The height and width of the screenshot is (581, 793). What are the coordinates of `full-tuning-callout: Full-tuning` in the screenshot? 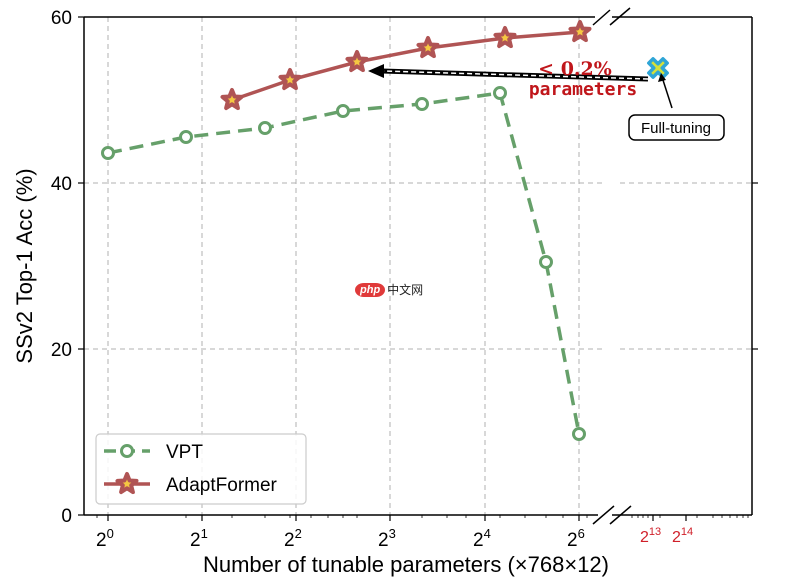 It's located at (676, 107).